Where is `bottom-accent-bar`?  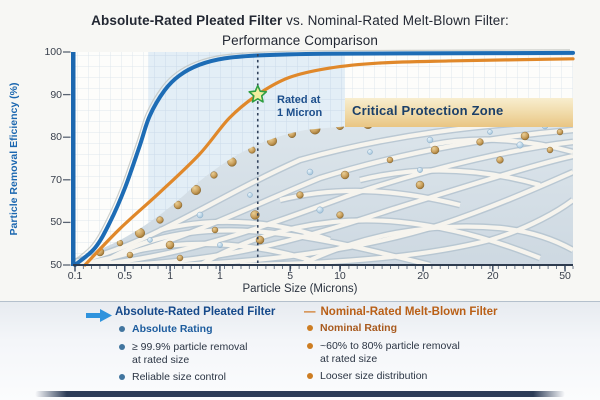
bottom-accent-bar is located at coordinates (300, 394).